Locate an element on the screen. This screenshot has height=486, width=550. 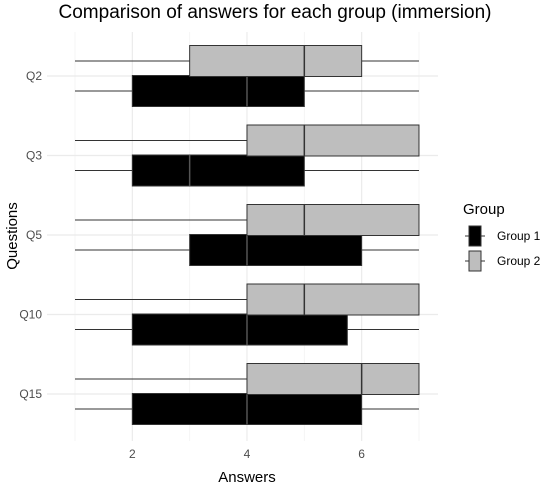
box-group-2-q15 is located at coordinates (333, 379).